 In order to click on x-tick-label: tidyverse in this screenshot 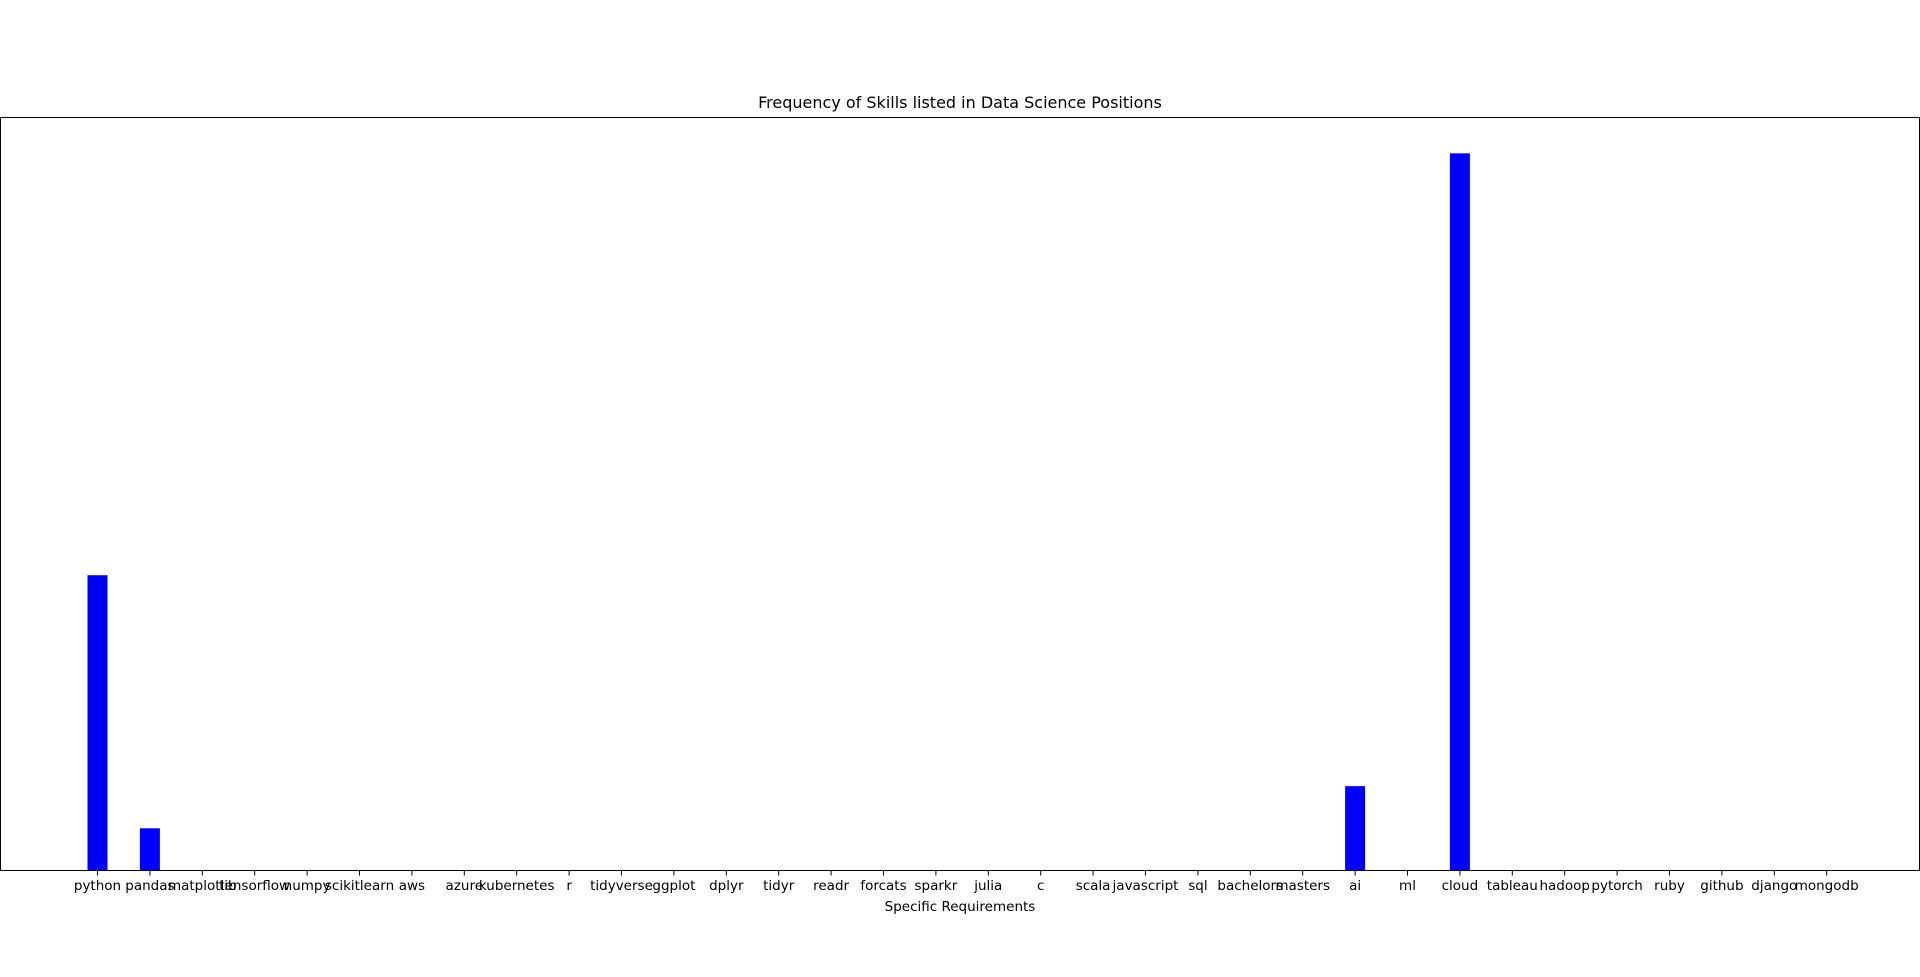, I will do `click(621, 886)`.